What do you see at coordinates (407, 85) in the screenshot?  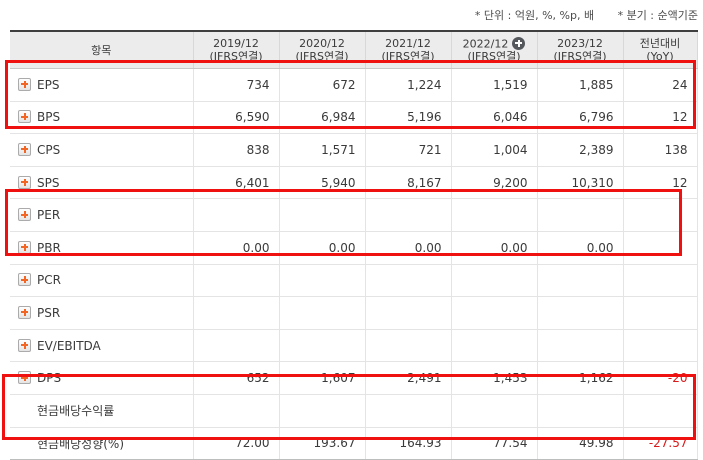 I see `cell-value: 1,224` at bounding box center [407, 85].